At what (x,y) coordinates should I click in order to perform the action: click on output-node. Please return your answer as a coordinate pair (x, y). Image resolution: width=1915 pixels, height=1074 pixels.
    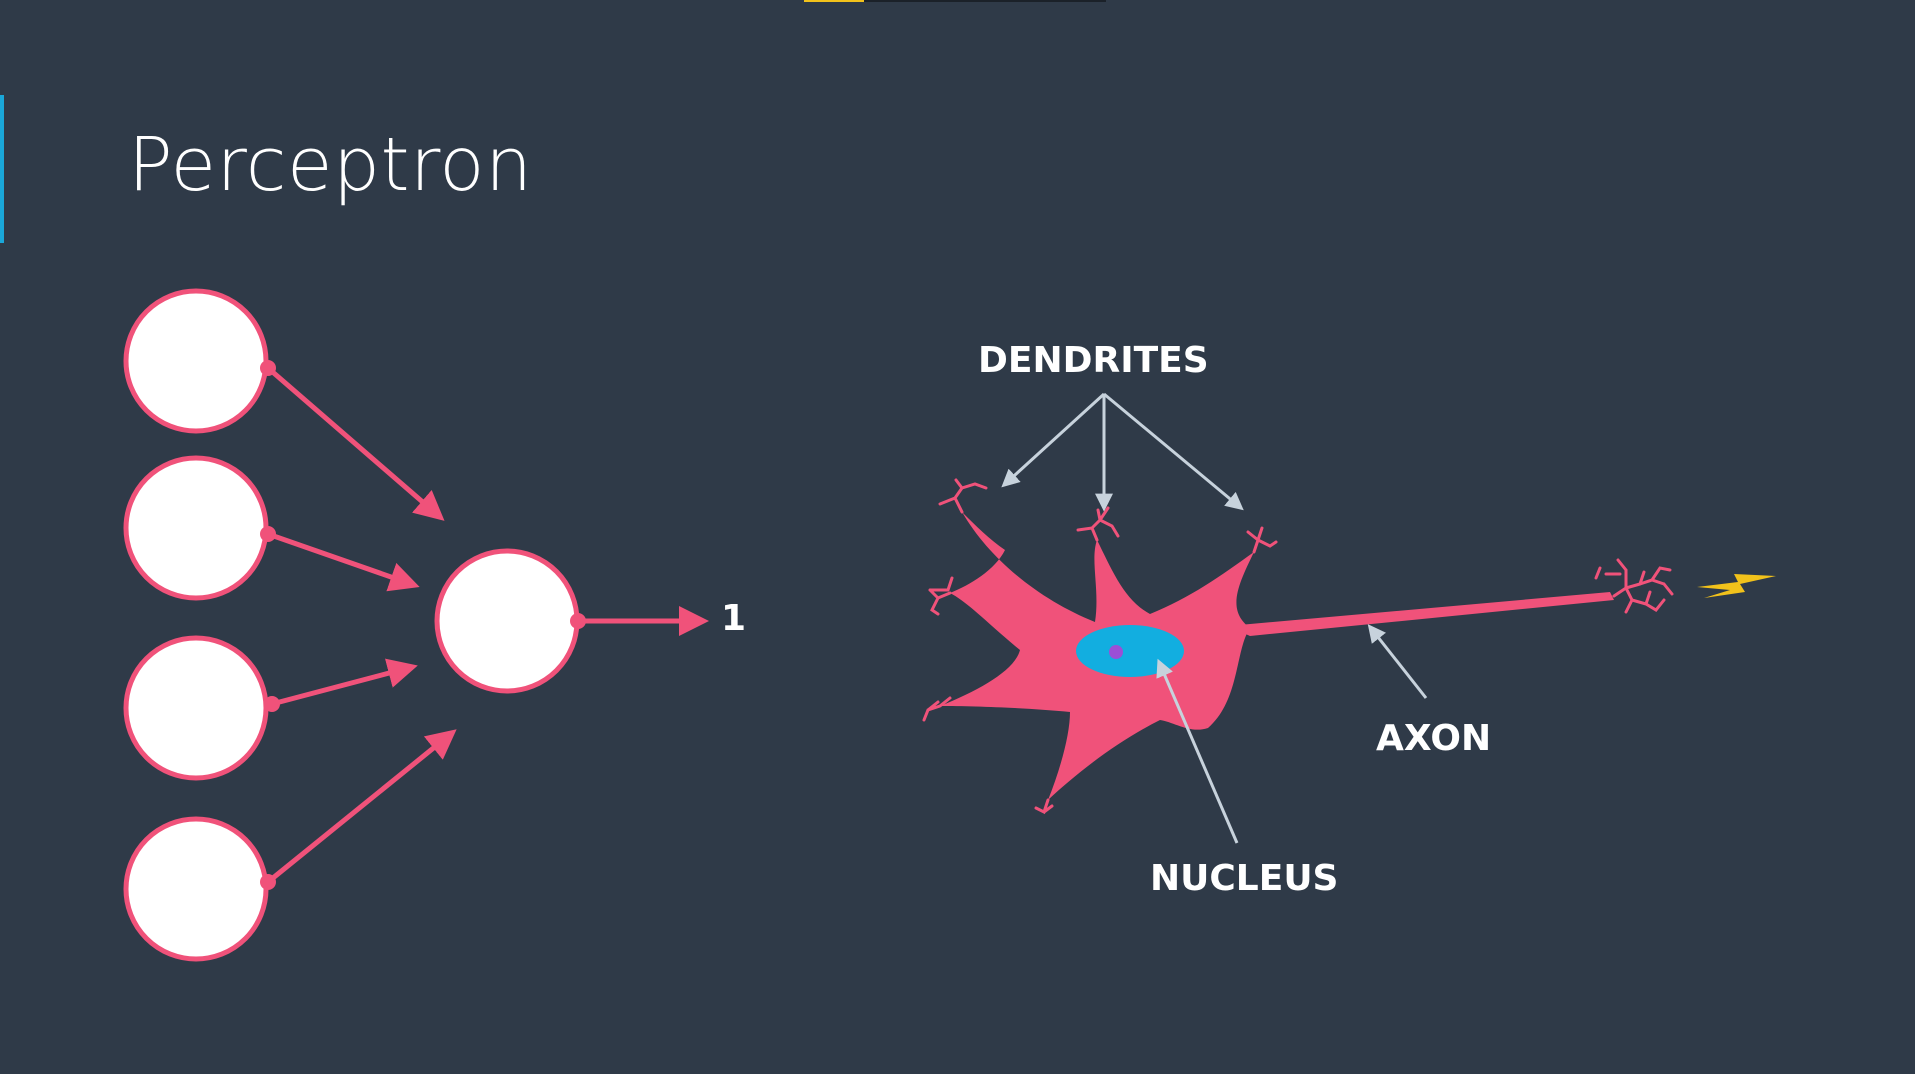
    Looking at the image, I should click on (507, 621).